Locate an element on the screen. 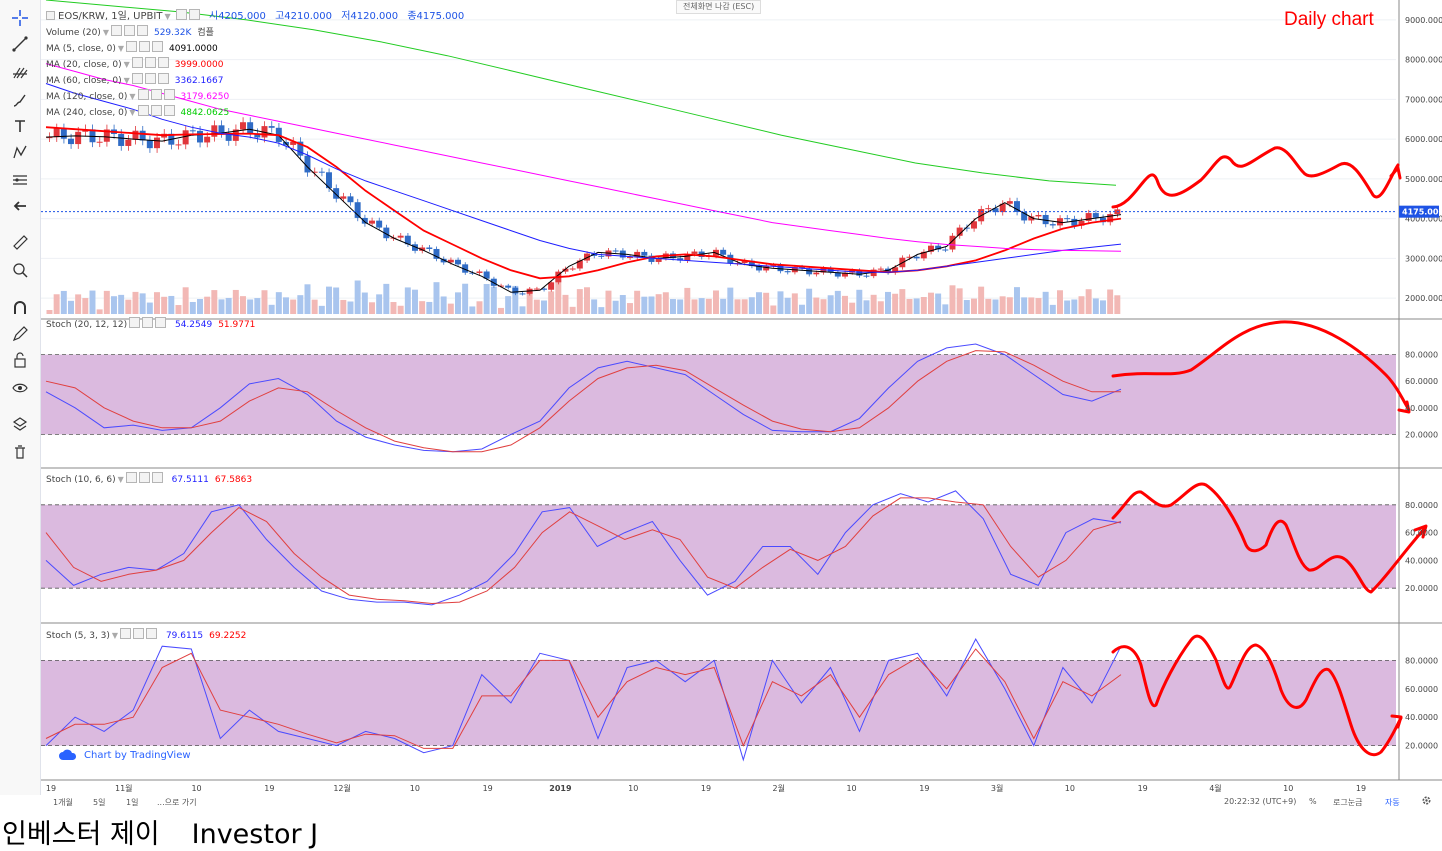 The height and width of the screenshot is (851, 1442). forecast-price-arrowhead is located at coordinates (1395, 173).